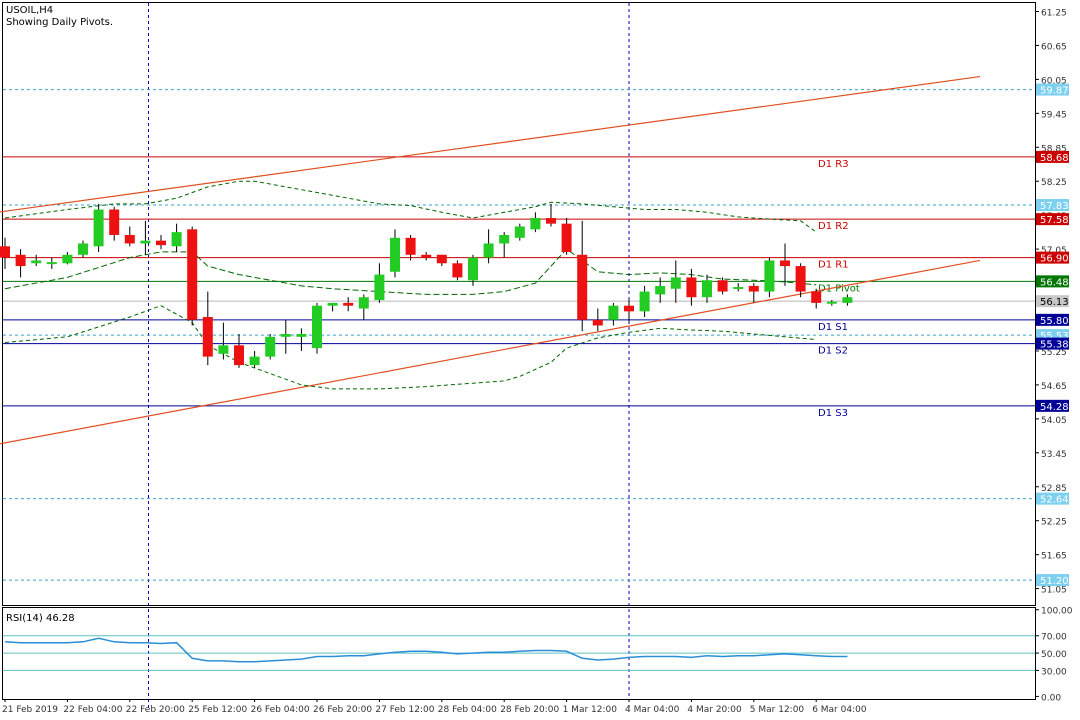 The width and height of the screenshot is (1080, 720). I want to click on x-axis-tick-label: 26 Feb 20:00, so click(342, 710).